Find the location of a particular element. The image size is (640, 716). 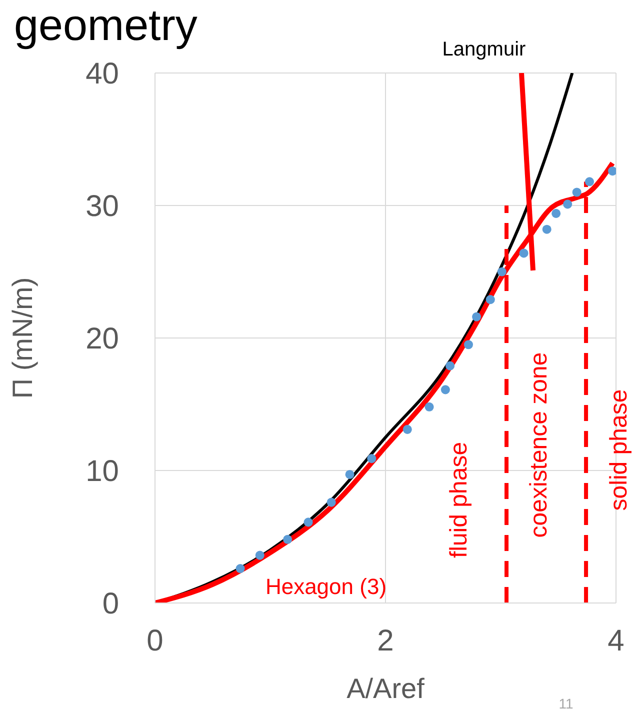

x-tick-label: 2 is located at coordinates (385, 641).